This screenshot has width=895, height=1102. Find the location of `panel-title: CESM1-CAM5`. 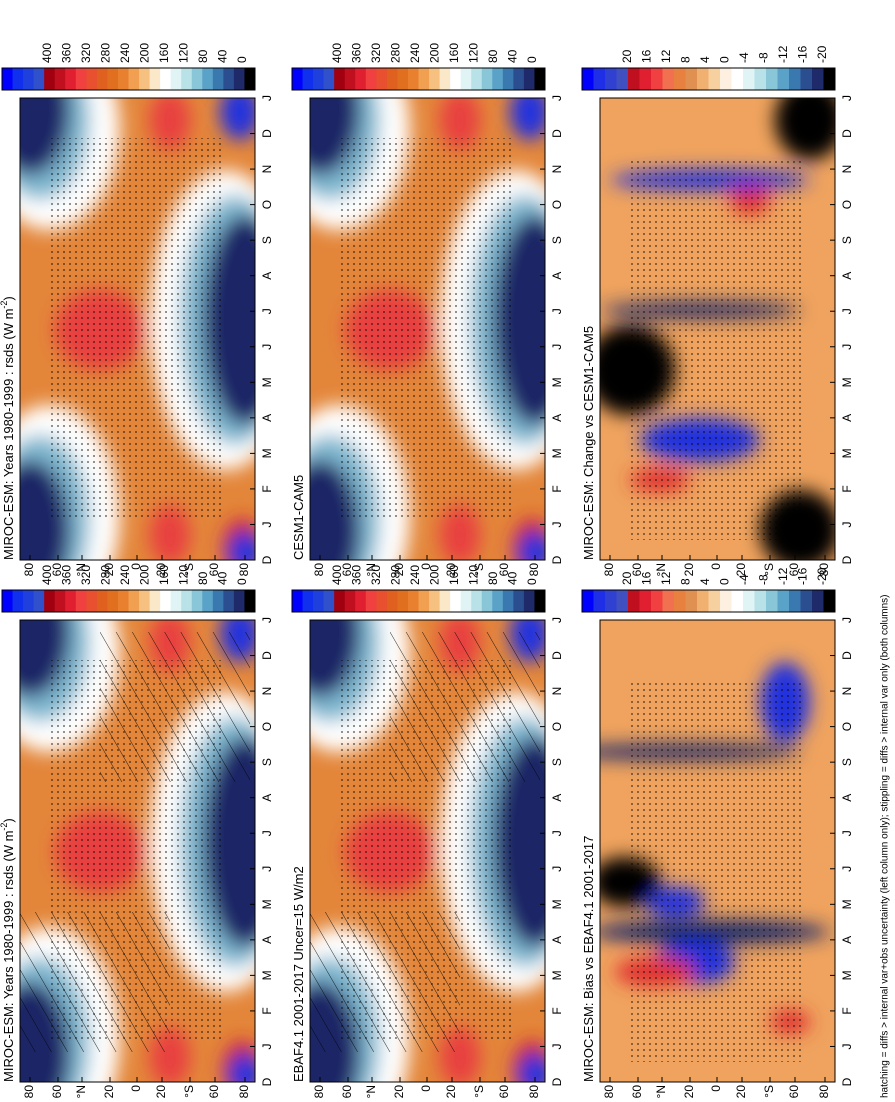

panel-title: CESM1-CAM5 is located at coordinates (298, 517).